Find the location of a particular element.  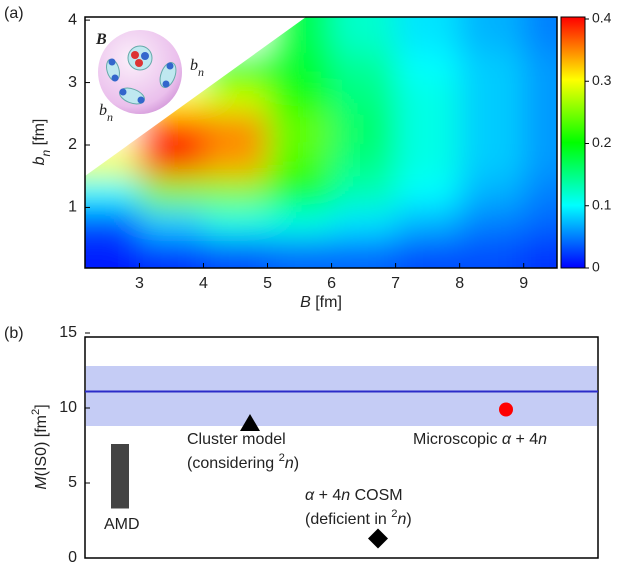

item-label: AMD is located at coordinates (122, 524).